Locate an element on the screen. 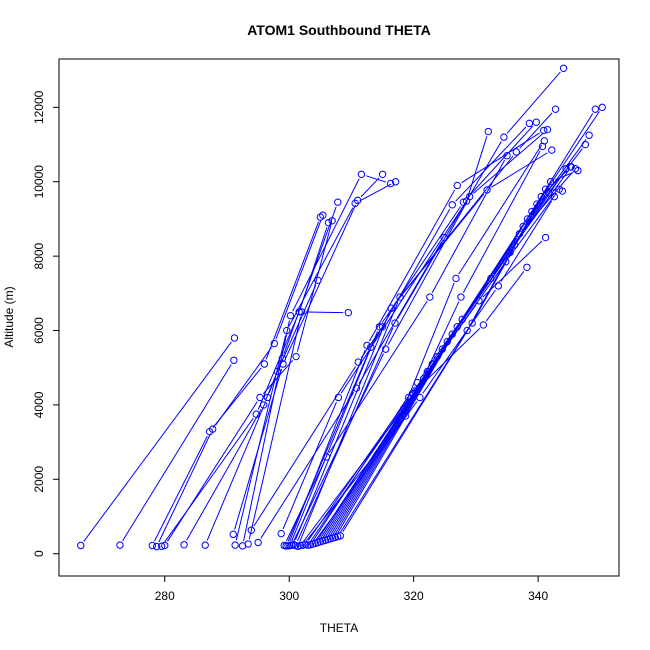 The width and height of the screenshot is (650, 650). y-tick-label: 6000 is located at coordinates (39, 330).